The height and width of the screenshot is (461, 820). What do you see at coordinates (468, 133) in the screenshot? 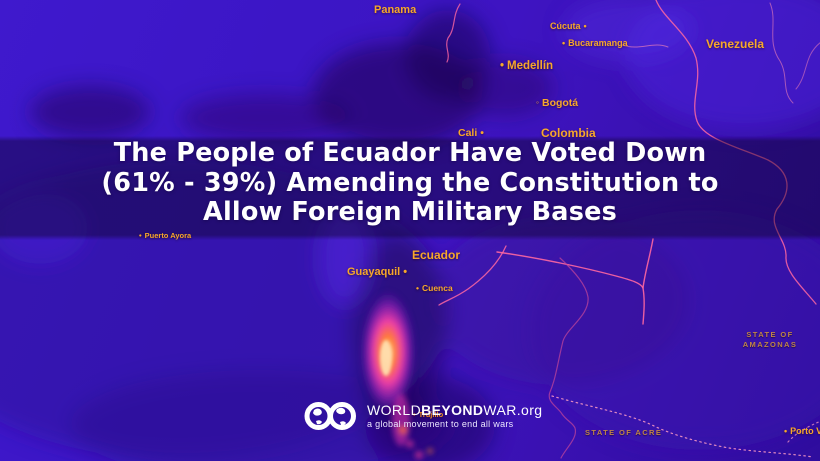
I see `label-text: Cali` at bounding box center [468, 133].